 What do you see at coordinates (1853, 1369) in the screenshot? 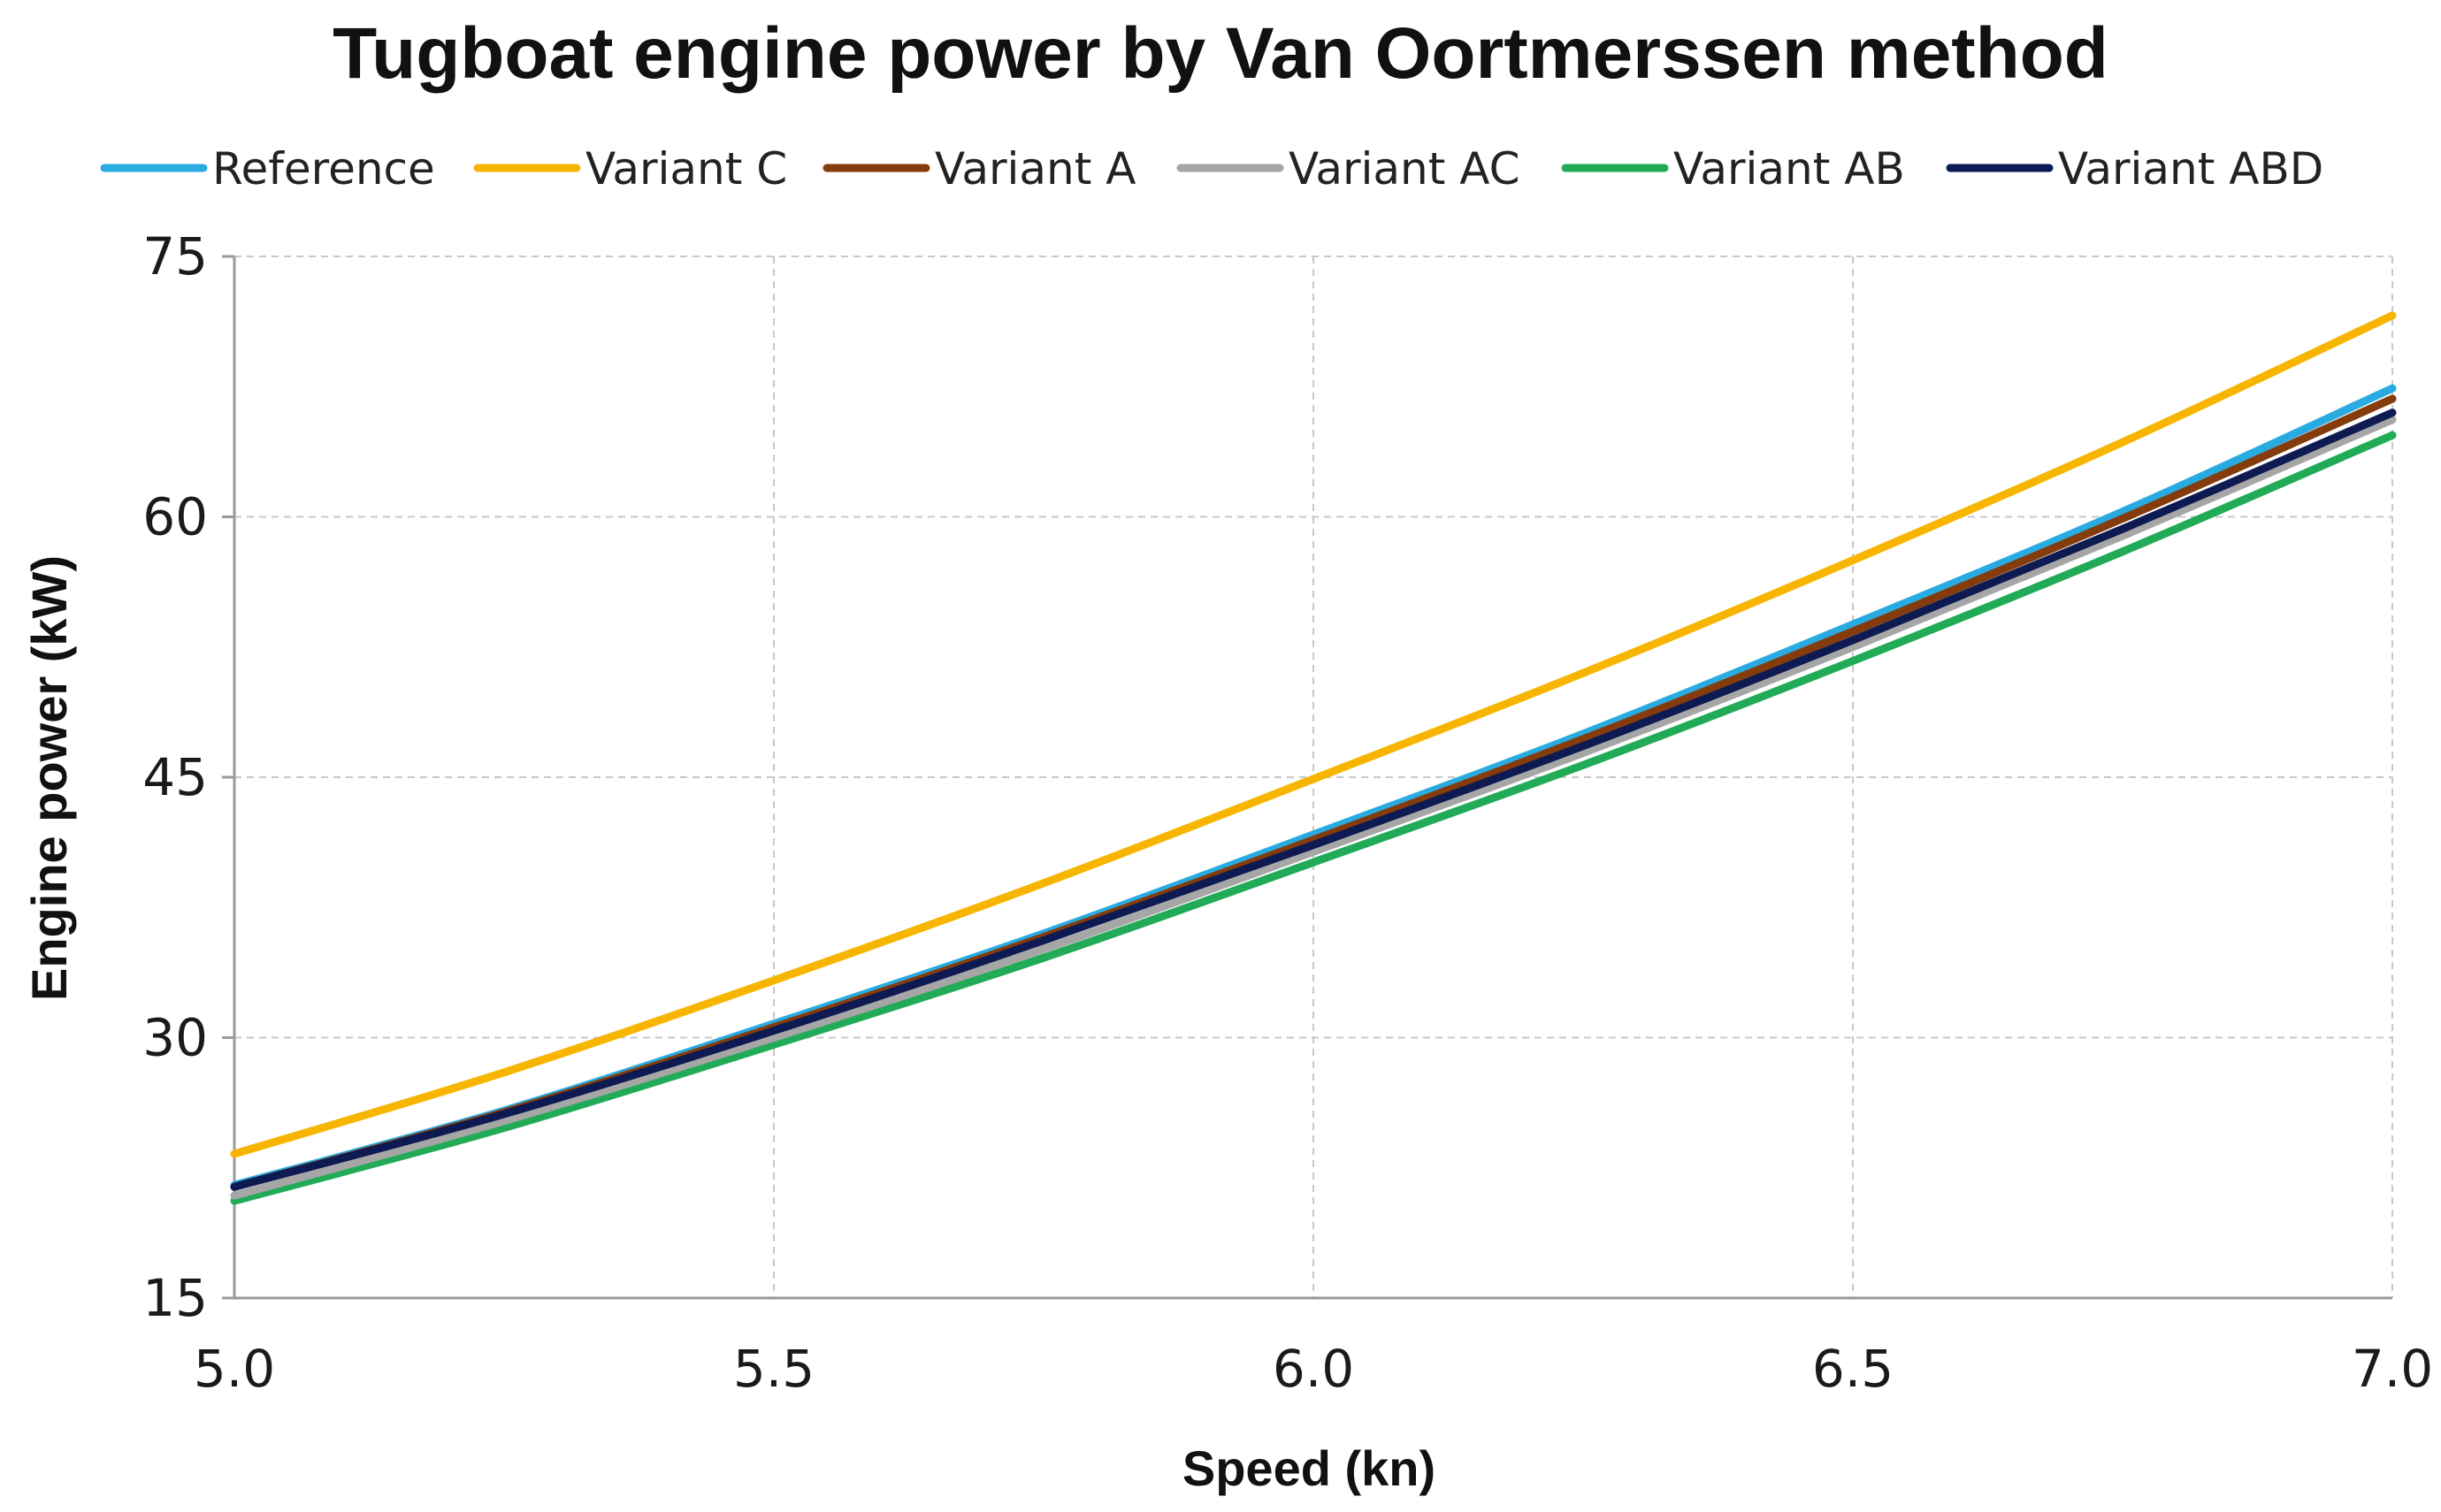
I see `x-tick-label: 6.5` at bounding box center [1853, 1369].